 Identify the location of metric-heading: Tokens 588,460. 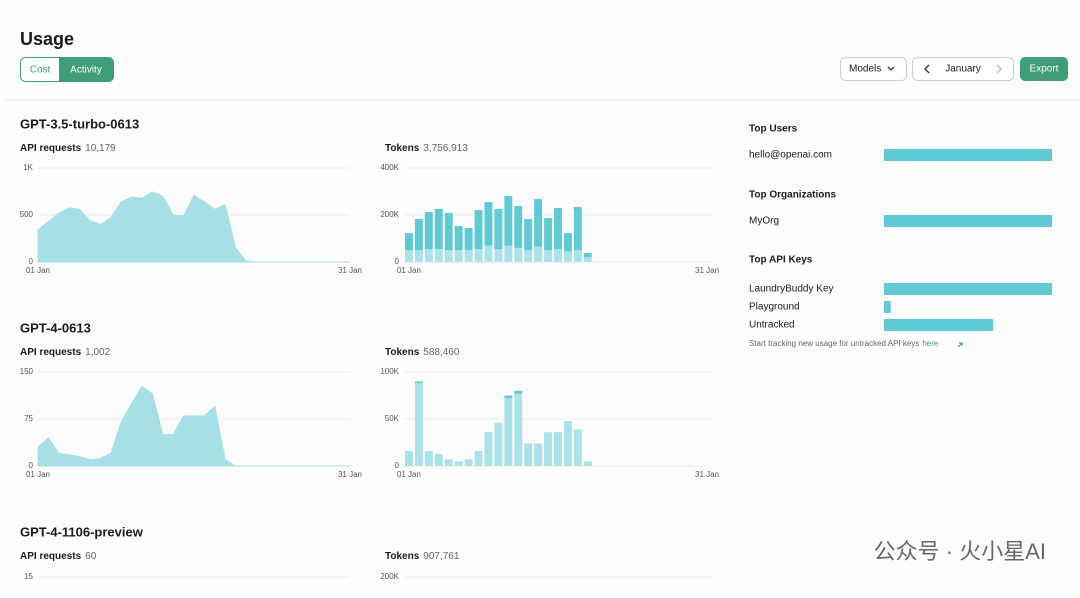
(422, 352).